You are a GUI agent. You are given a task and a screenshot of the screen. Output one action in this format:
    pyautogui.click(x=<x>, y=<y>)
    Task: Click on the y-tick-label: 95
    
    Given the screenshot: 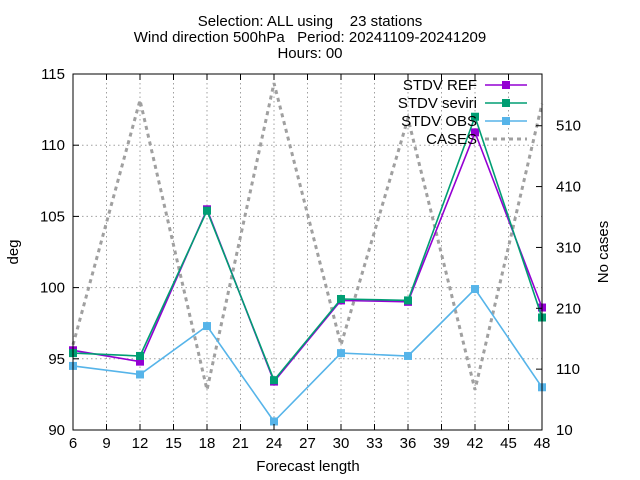 What is the action you would take?
    pyautogui.click(x=56, y=359)
    